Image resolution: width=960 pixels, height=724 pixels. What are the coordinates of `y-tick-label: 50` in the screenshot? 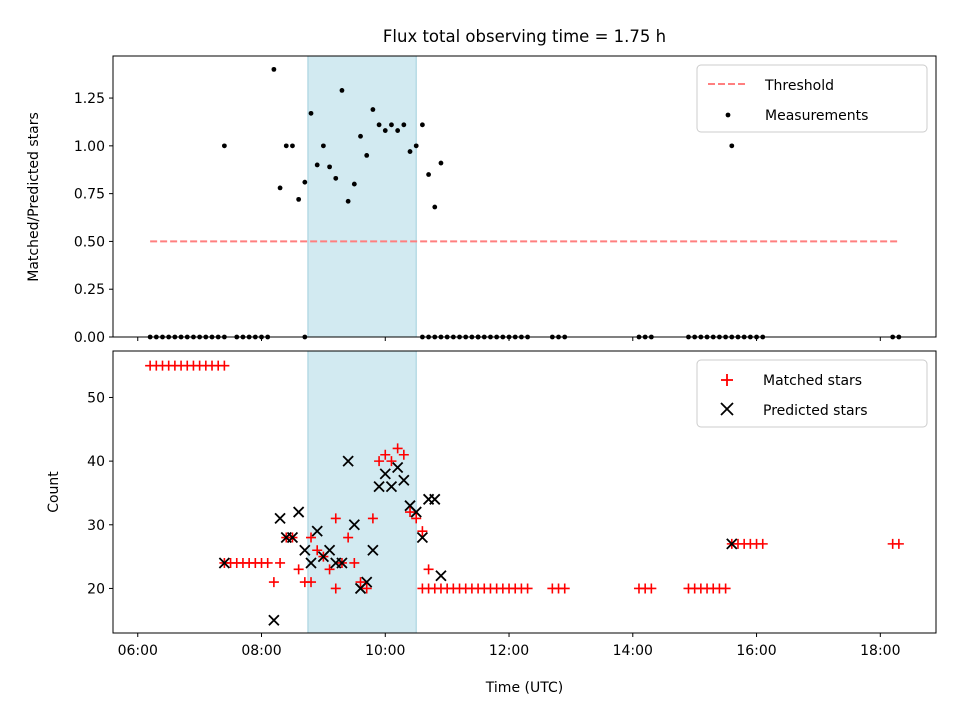 It's located at (96, 398).